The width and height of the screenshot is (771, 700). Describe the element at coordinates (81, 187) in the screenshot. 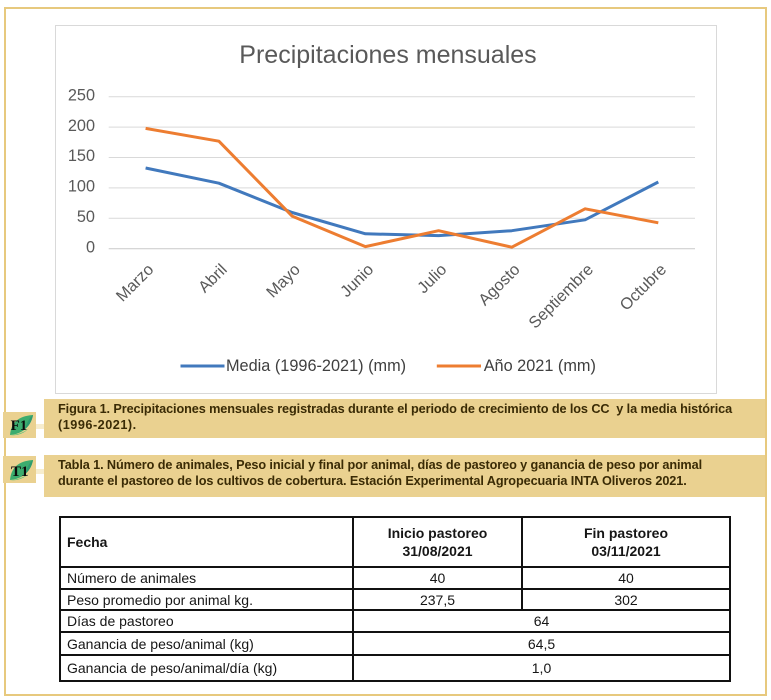

I see `svg-text: 100` at that location.